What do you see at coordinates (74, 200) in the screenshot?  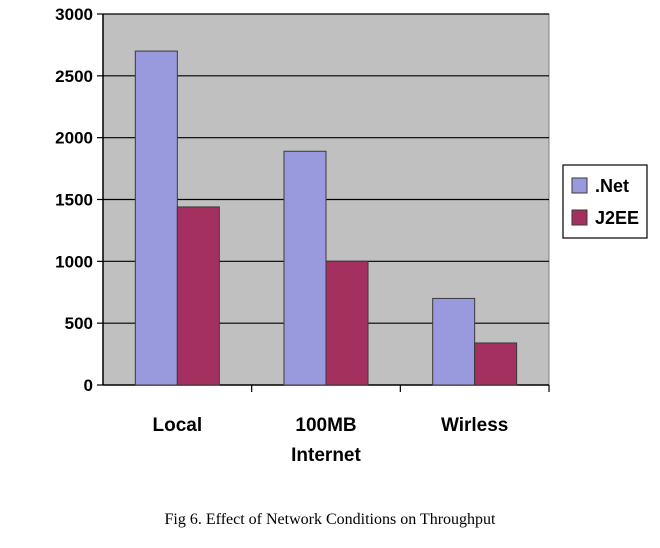 I see `y-tick-label: 1500` at bounding box center [74, 200].